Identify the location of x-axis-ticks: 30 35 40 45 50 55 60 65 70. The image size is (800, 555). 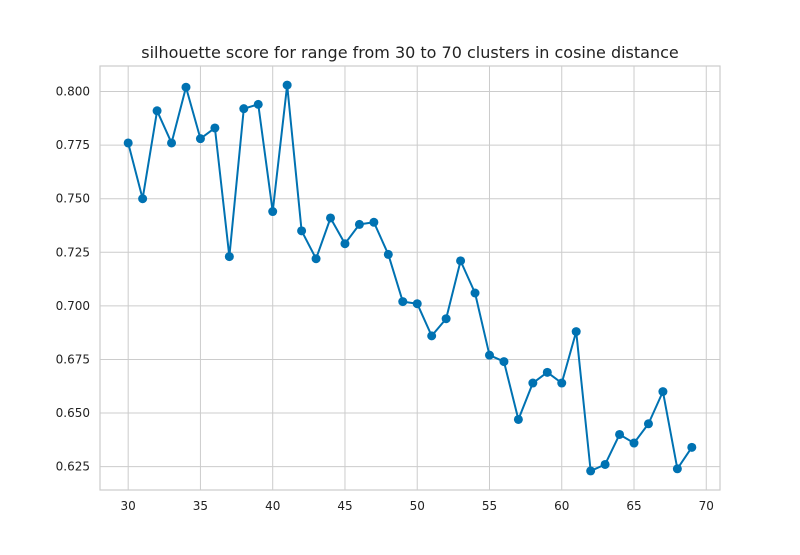
(417, 506).